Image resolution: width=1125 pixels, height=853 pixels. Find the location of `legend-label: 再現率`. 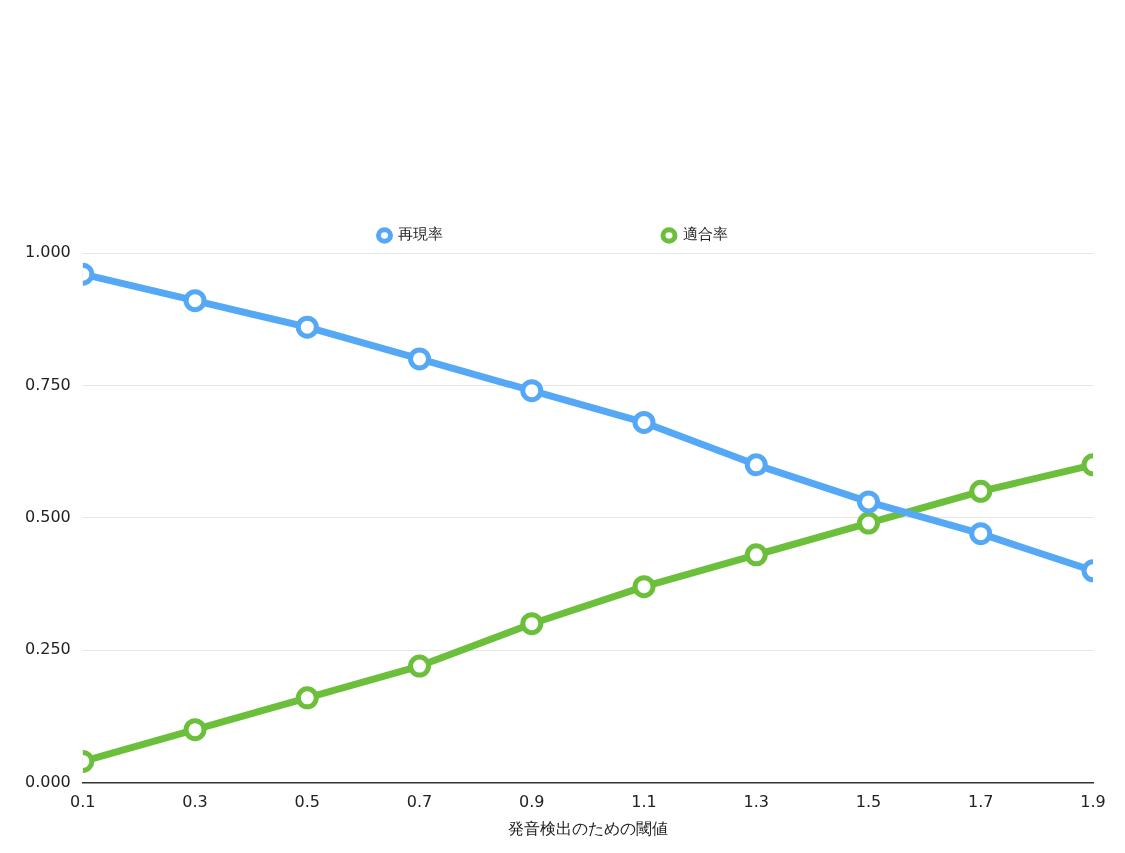

legend-label: 再現率 is located at coordinates (420, 234).